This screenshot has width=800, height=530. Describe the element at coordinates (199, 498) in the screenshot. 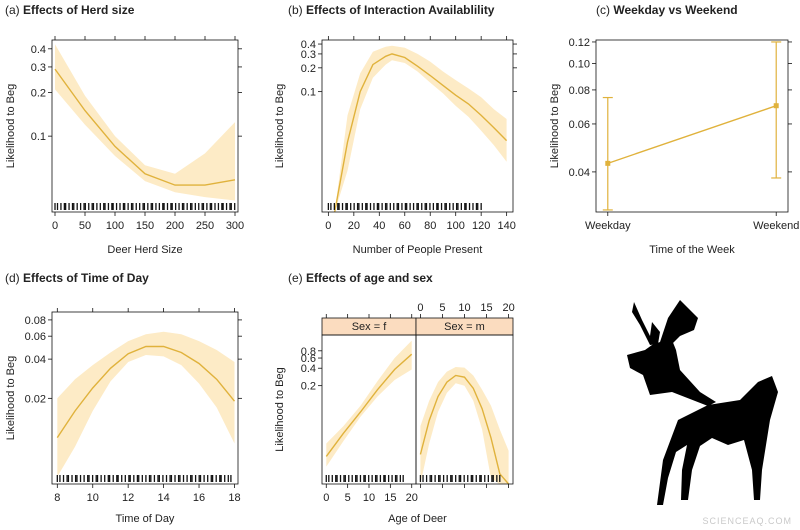

I see `x-tick-label: 16` at that location.